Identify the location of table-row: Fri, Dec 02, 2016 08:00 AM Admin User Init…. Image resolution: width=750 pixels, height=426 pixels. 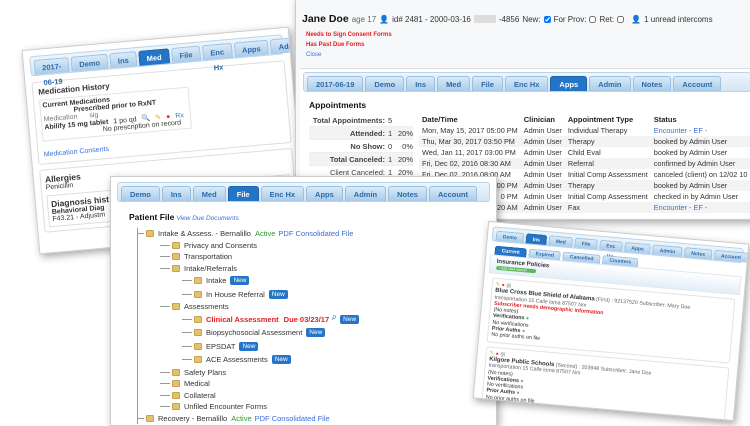
(584, 174).